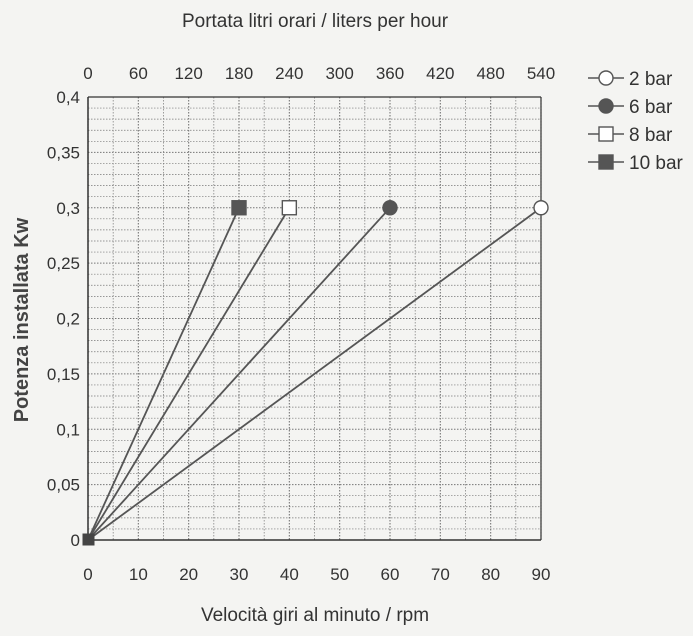 Image resolution: width=693 pixels, height=636 pixels. Describe the element at coordinates (63, 485) in the screenshot. I see `y-tick-label: 0,05` at that location.